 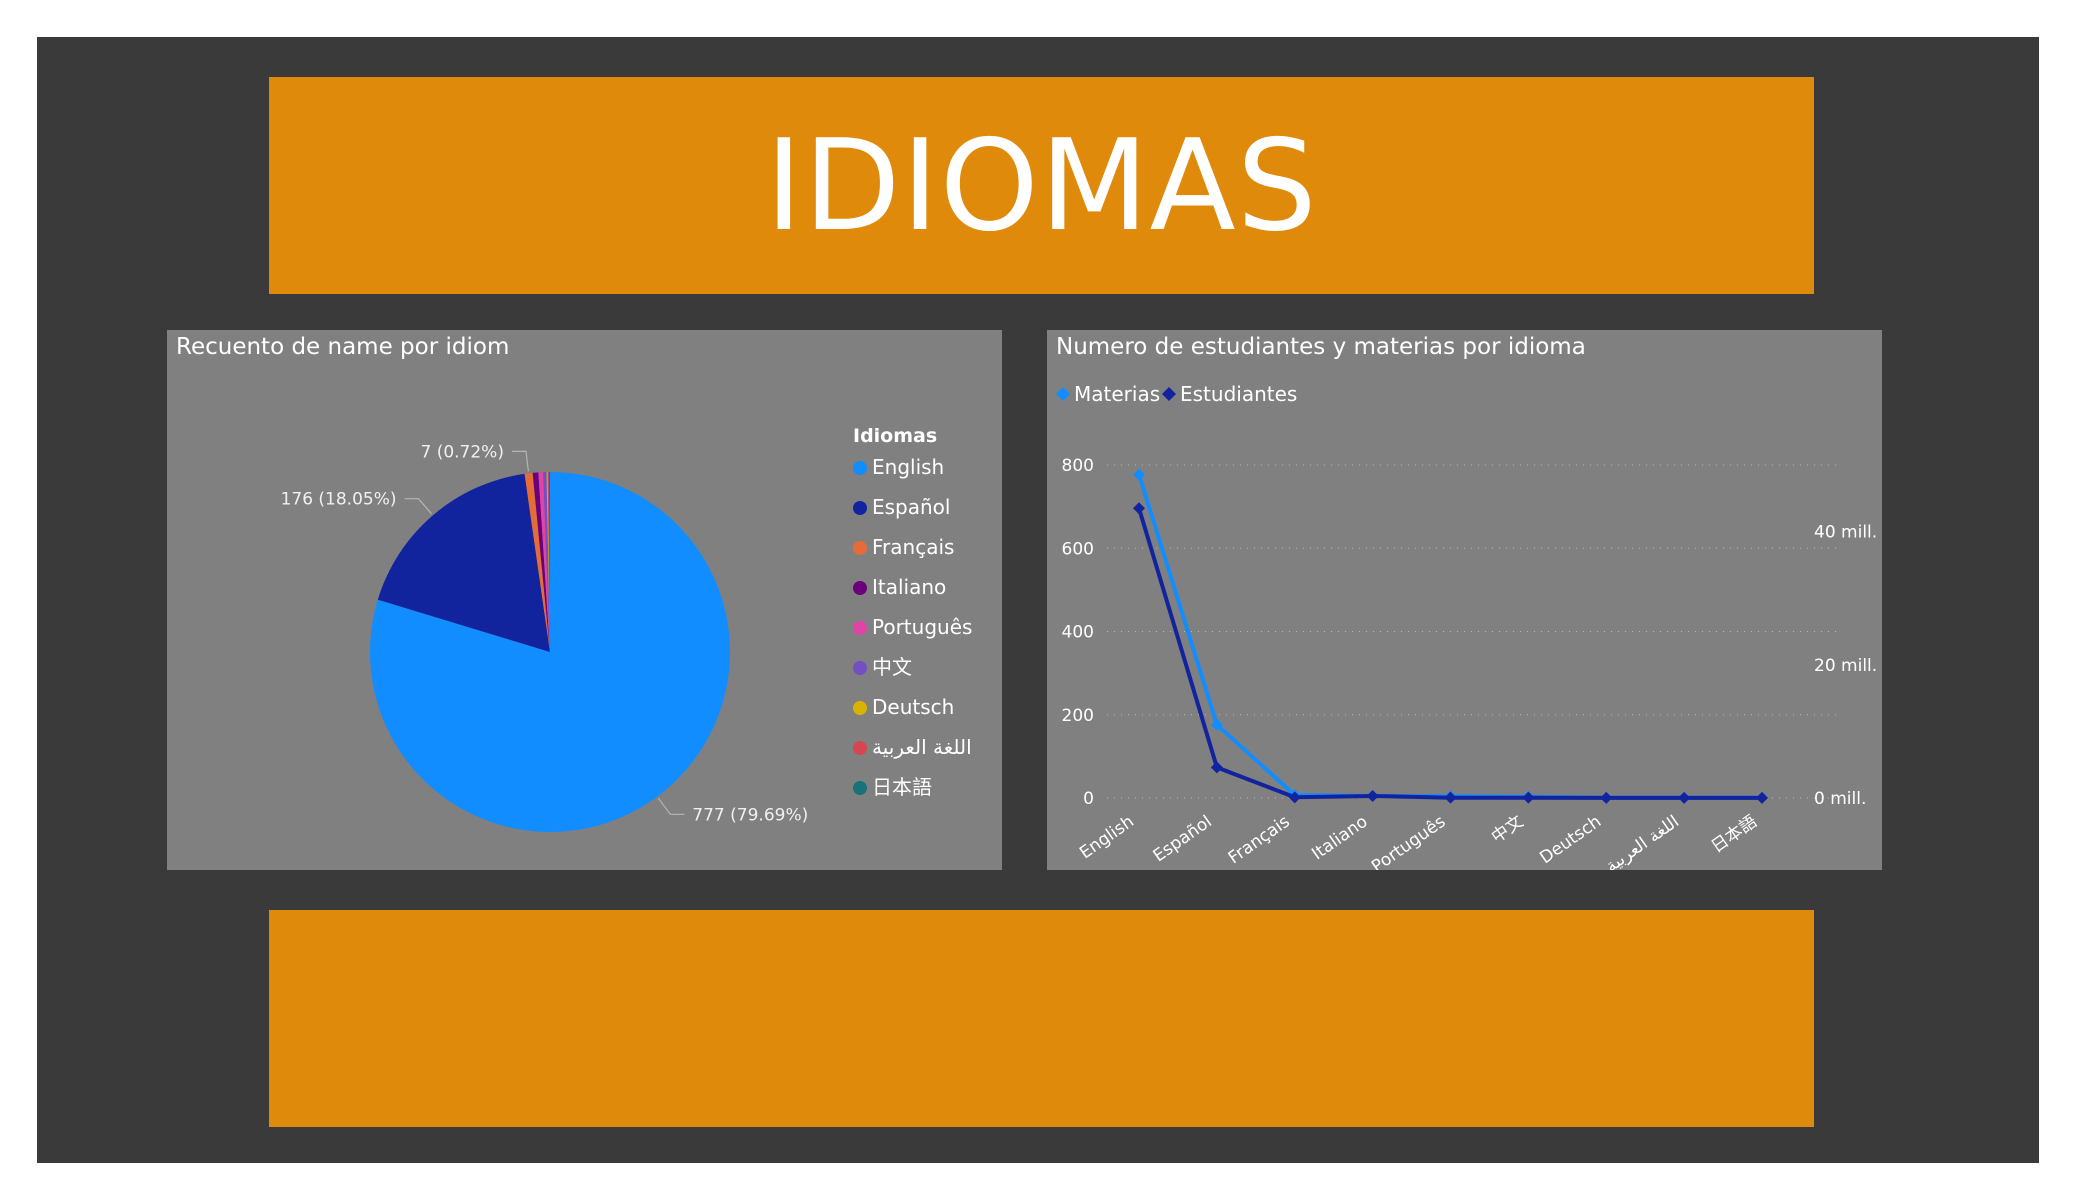 I want to click on title-banner: IDIOMAS, so click(x=1041, y=185).